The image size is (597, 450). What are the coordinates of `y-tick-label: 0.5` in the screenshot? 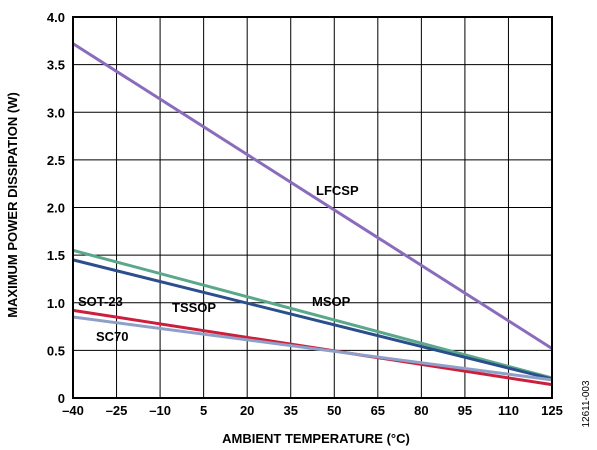 It's located at (56, 350).